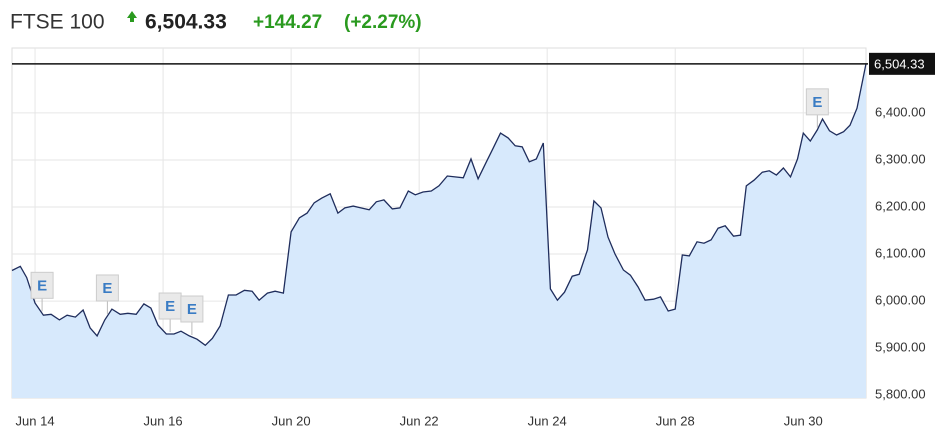  Describe the element at coordinates (35, 420) in the screenshot. I see `x-tick-label: Jun 14` at that location.